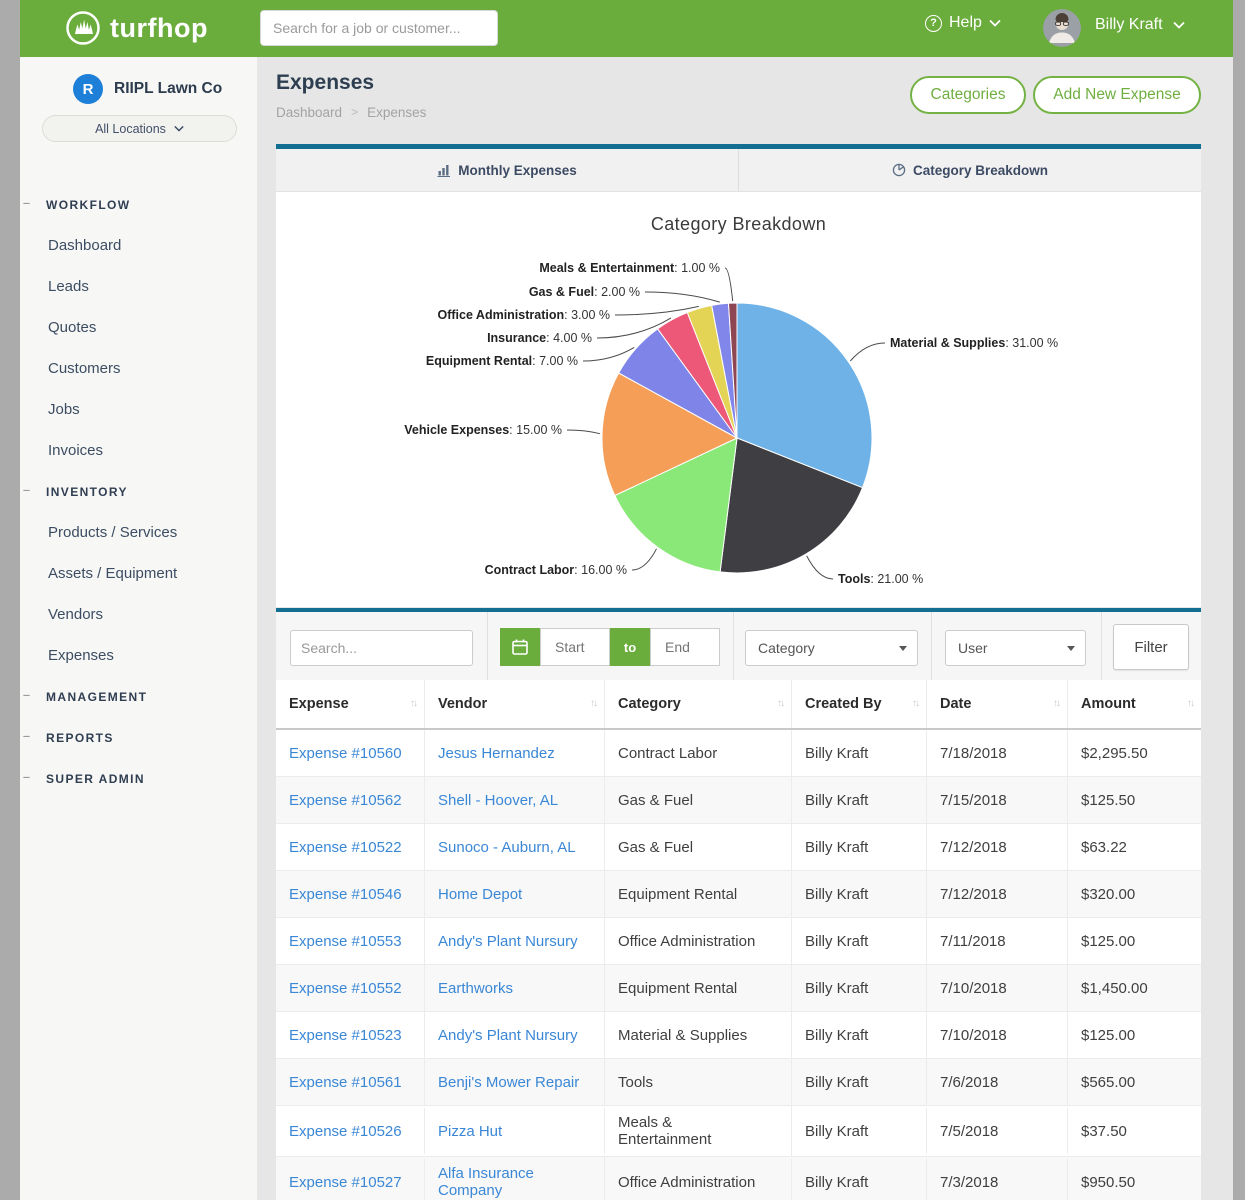 The width and height of the screenshot is (1245, 1200). Describe the element at coordinates (26, 695) in the screenshot. I see `tree-dash-icon: ---` at that location.